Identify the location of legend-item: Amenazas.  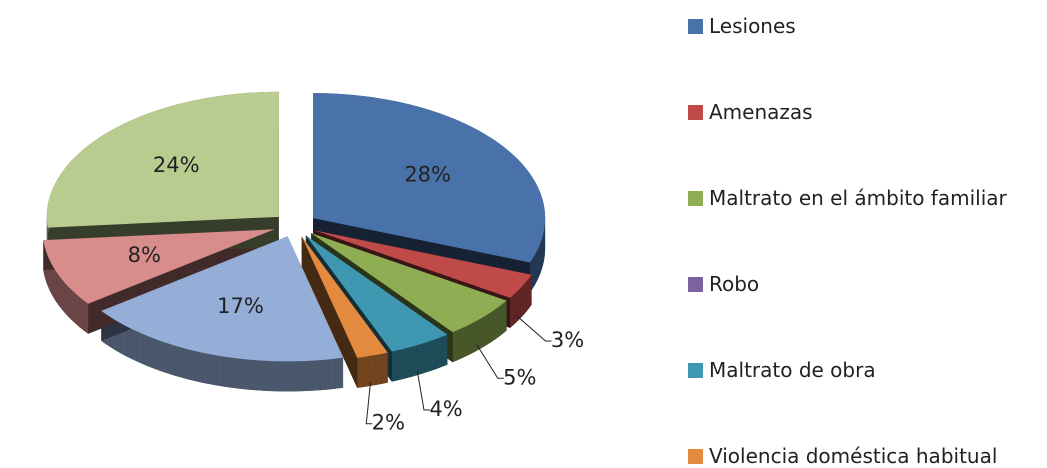
(867, 112).